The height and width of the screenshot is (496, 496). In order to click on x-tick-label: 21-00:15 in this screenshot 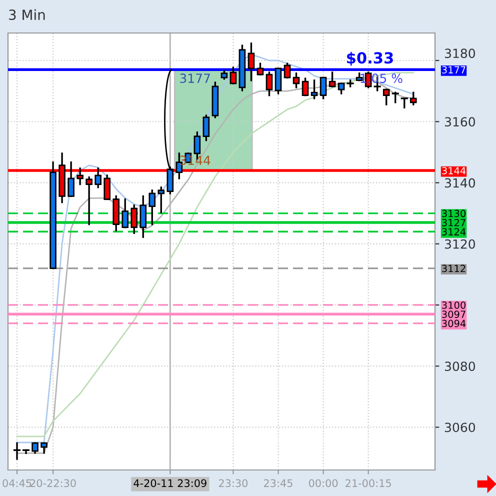, I will do `click(368, 483)`.